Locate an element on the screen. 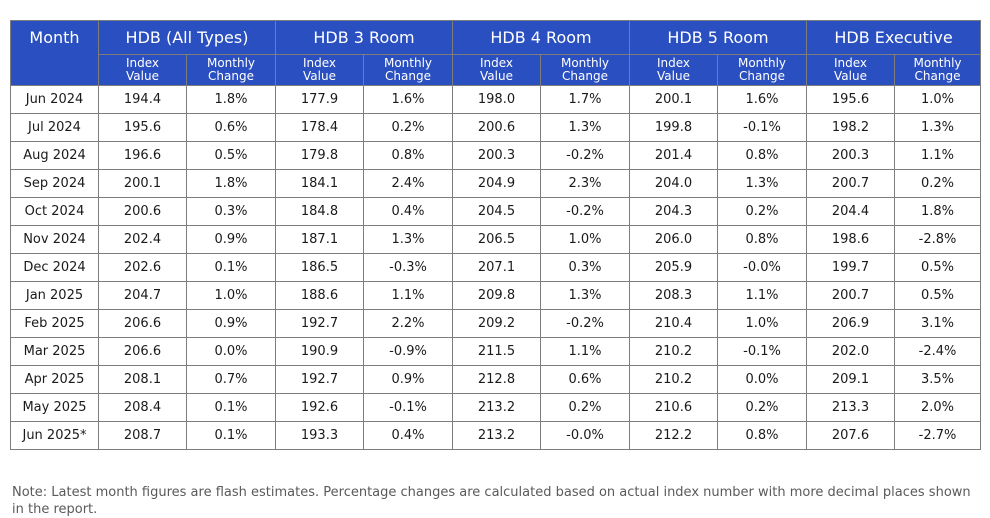  month-cell: Dec 2024 is located at coordinates (54, 267).